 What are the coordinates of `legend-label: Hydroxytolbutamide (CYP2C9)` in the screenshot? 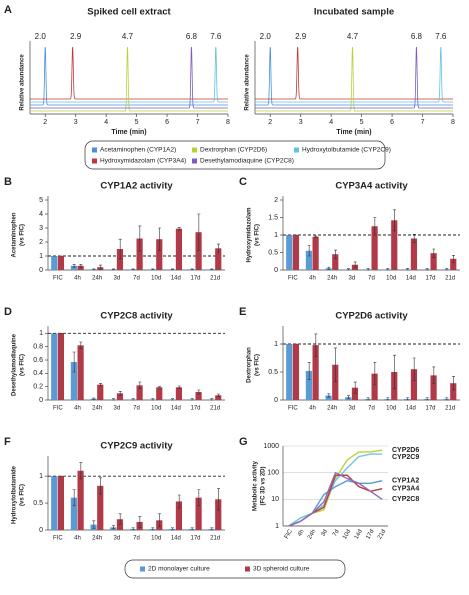 It's located at (346, 150).